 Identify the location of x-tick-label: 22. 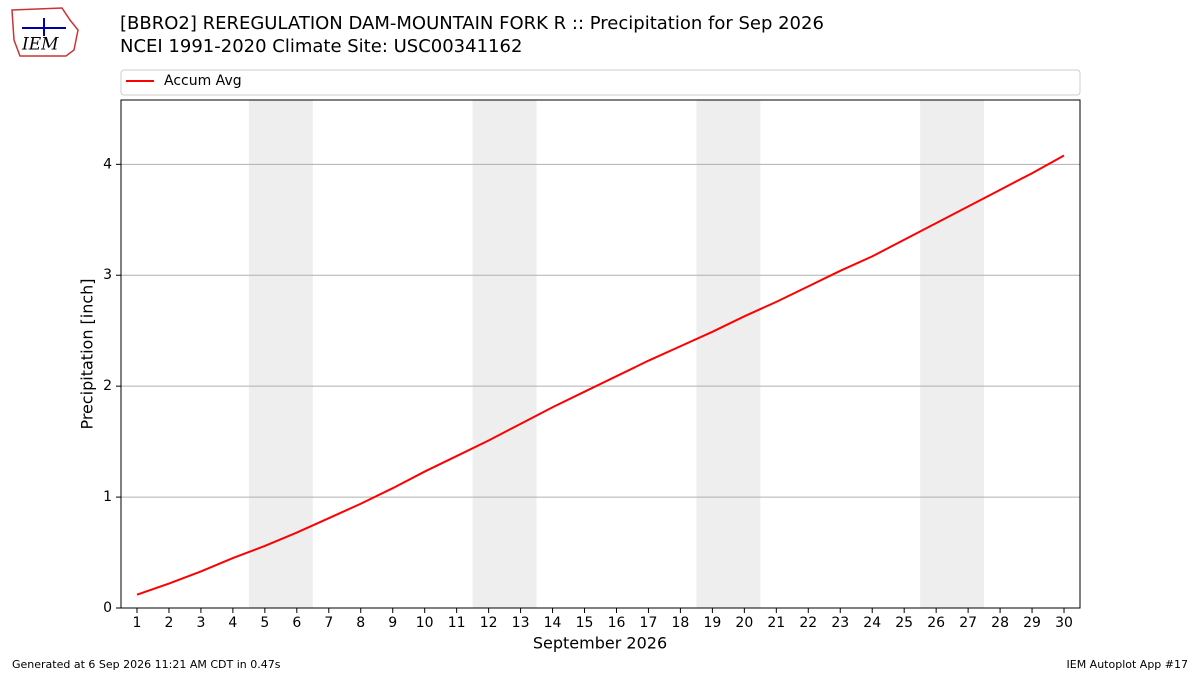
(808, 623).